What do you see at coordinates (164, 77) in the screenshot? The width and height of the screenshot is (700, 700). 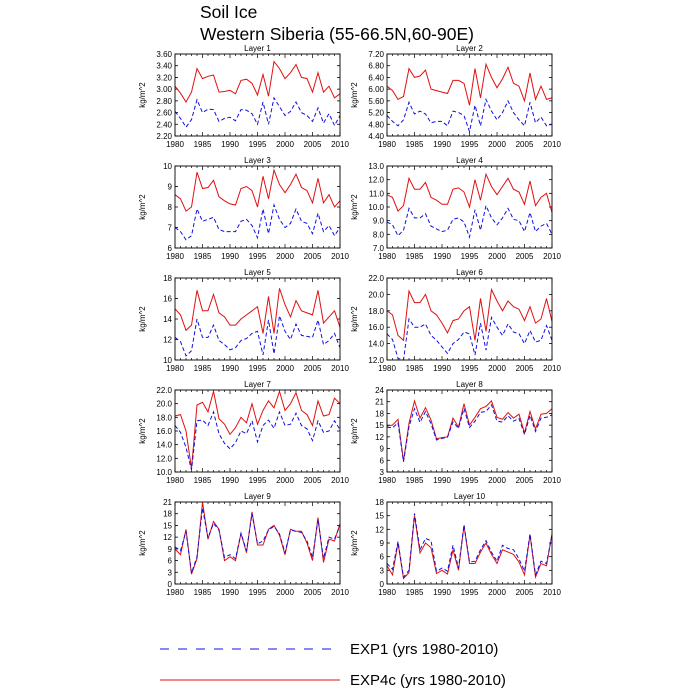 I see `y-tick-label: 3.20` at bounding box center [164, 77].